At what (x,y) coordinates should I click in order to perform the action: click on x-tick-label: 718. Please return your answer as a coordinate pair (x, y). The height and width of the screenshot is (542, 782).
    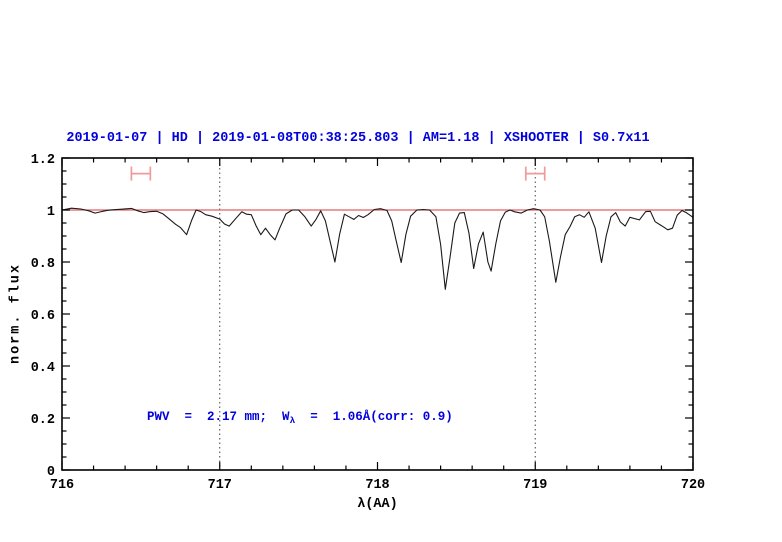
    Looking at the image, I should click on (377, 485).